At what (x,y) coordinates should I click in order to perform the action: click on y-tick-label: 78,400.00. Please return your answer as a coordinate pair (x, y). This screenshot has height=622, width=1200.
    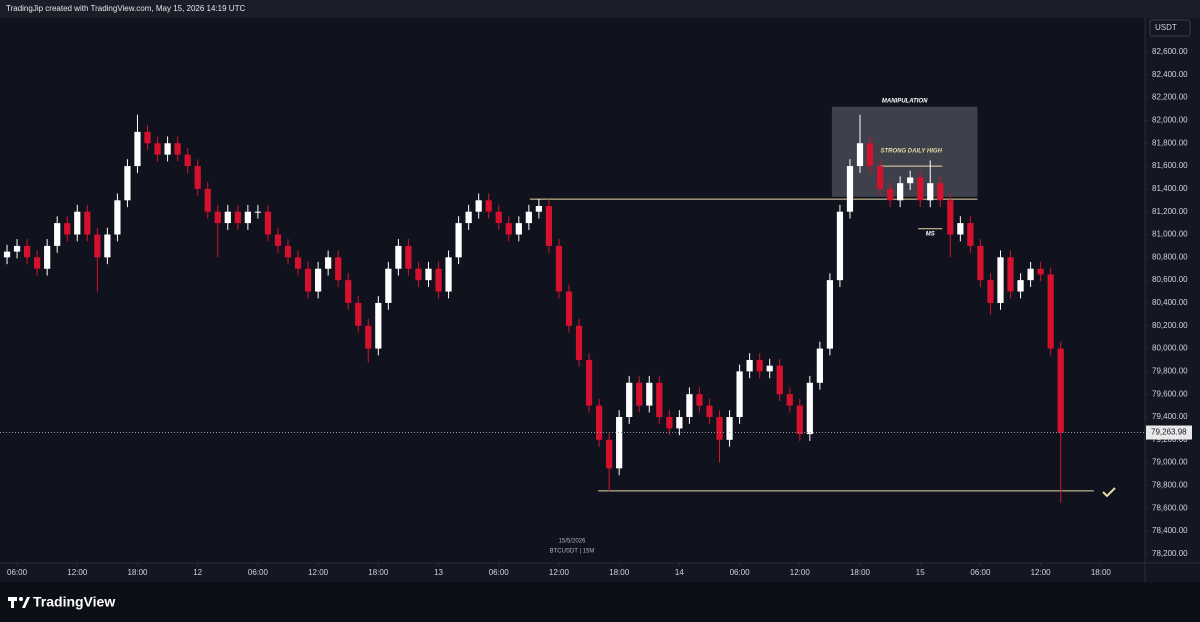
    Looking at the image, I should click on (1170, 530).